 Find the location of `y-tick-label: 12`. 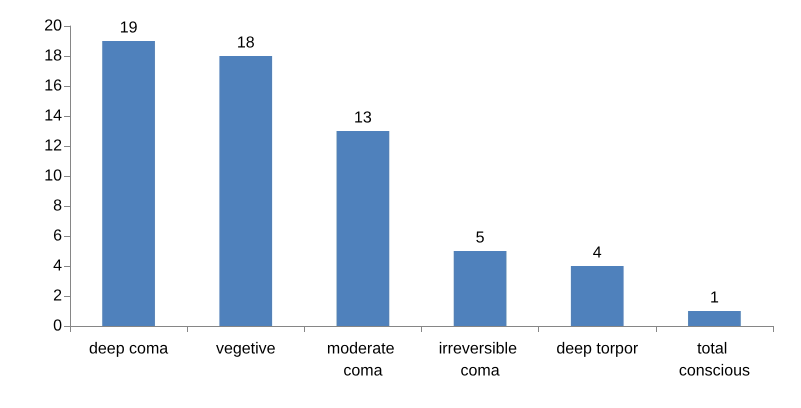

y-tick-label: 12 is located at coordinates (53, 146).